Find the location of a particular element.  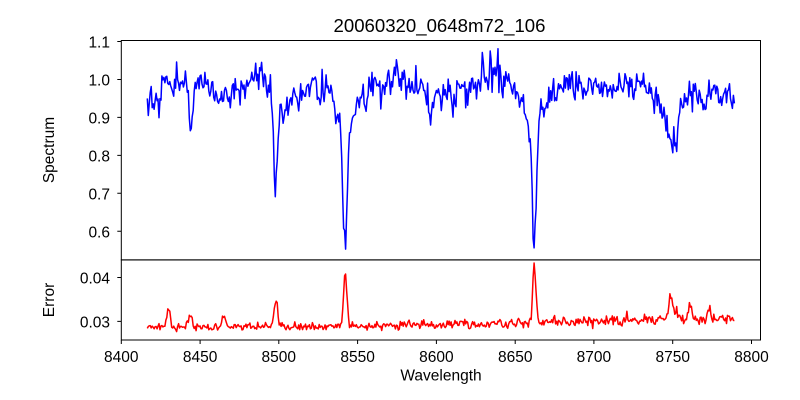

svg-text: Error is located at coordinates (49, 300).